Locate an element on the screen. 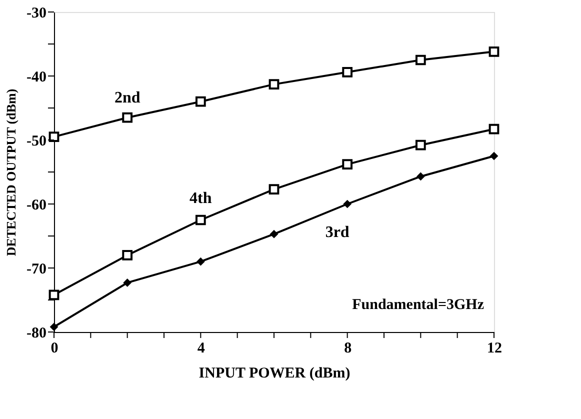  x-tick-label: 4 is located at coordinates (201, 348).